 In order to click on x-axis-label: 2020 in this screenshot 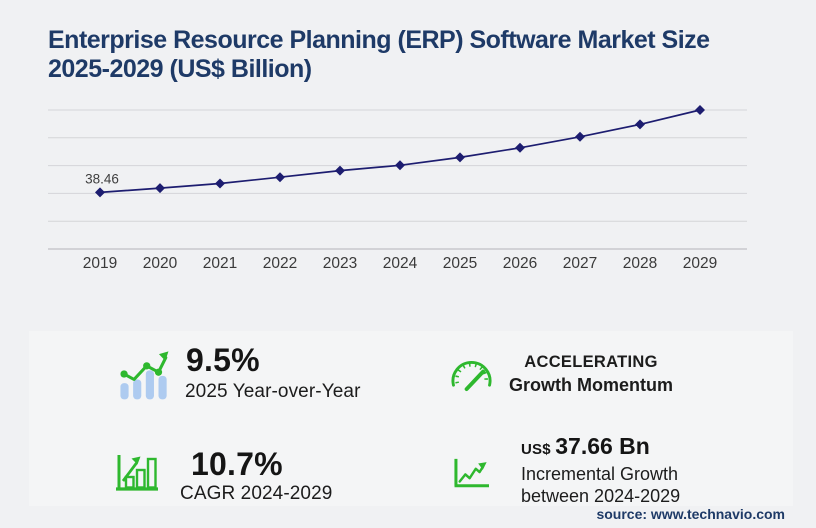, I will do `click(160, 263)`.